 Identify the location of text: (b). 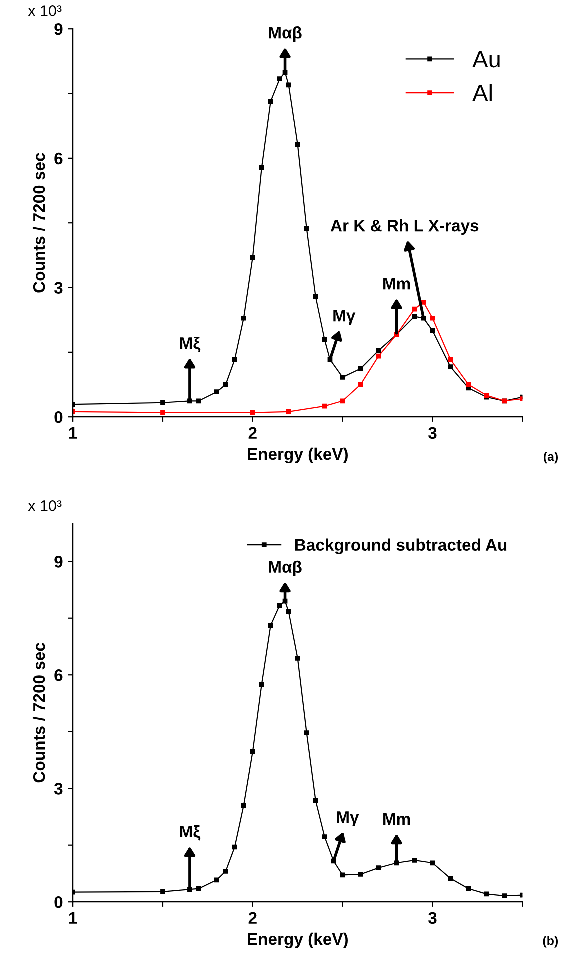
(550, 942).